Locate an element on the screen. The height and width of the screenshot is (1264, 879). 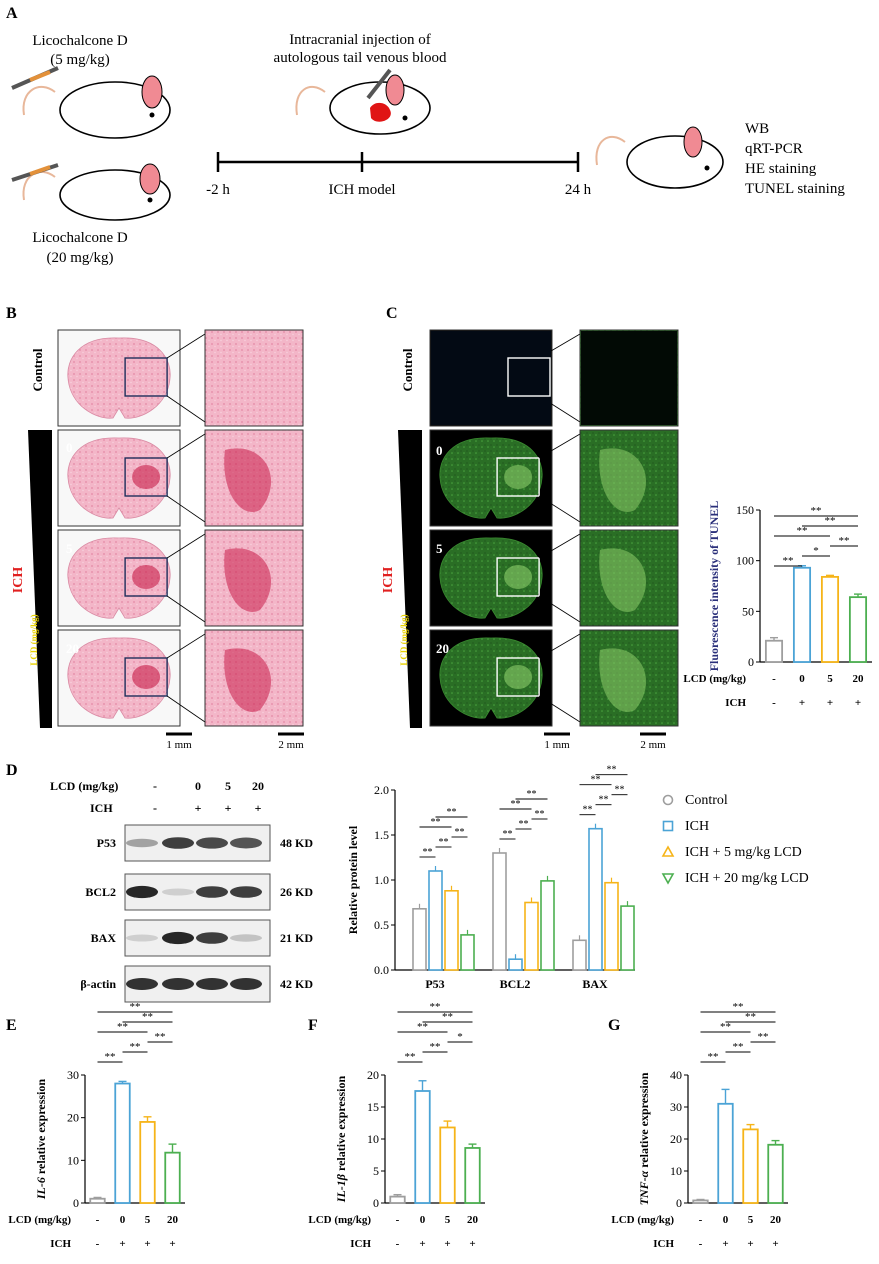
y-tick-label: 5 is located at coordinates (376, 1171).